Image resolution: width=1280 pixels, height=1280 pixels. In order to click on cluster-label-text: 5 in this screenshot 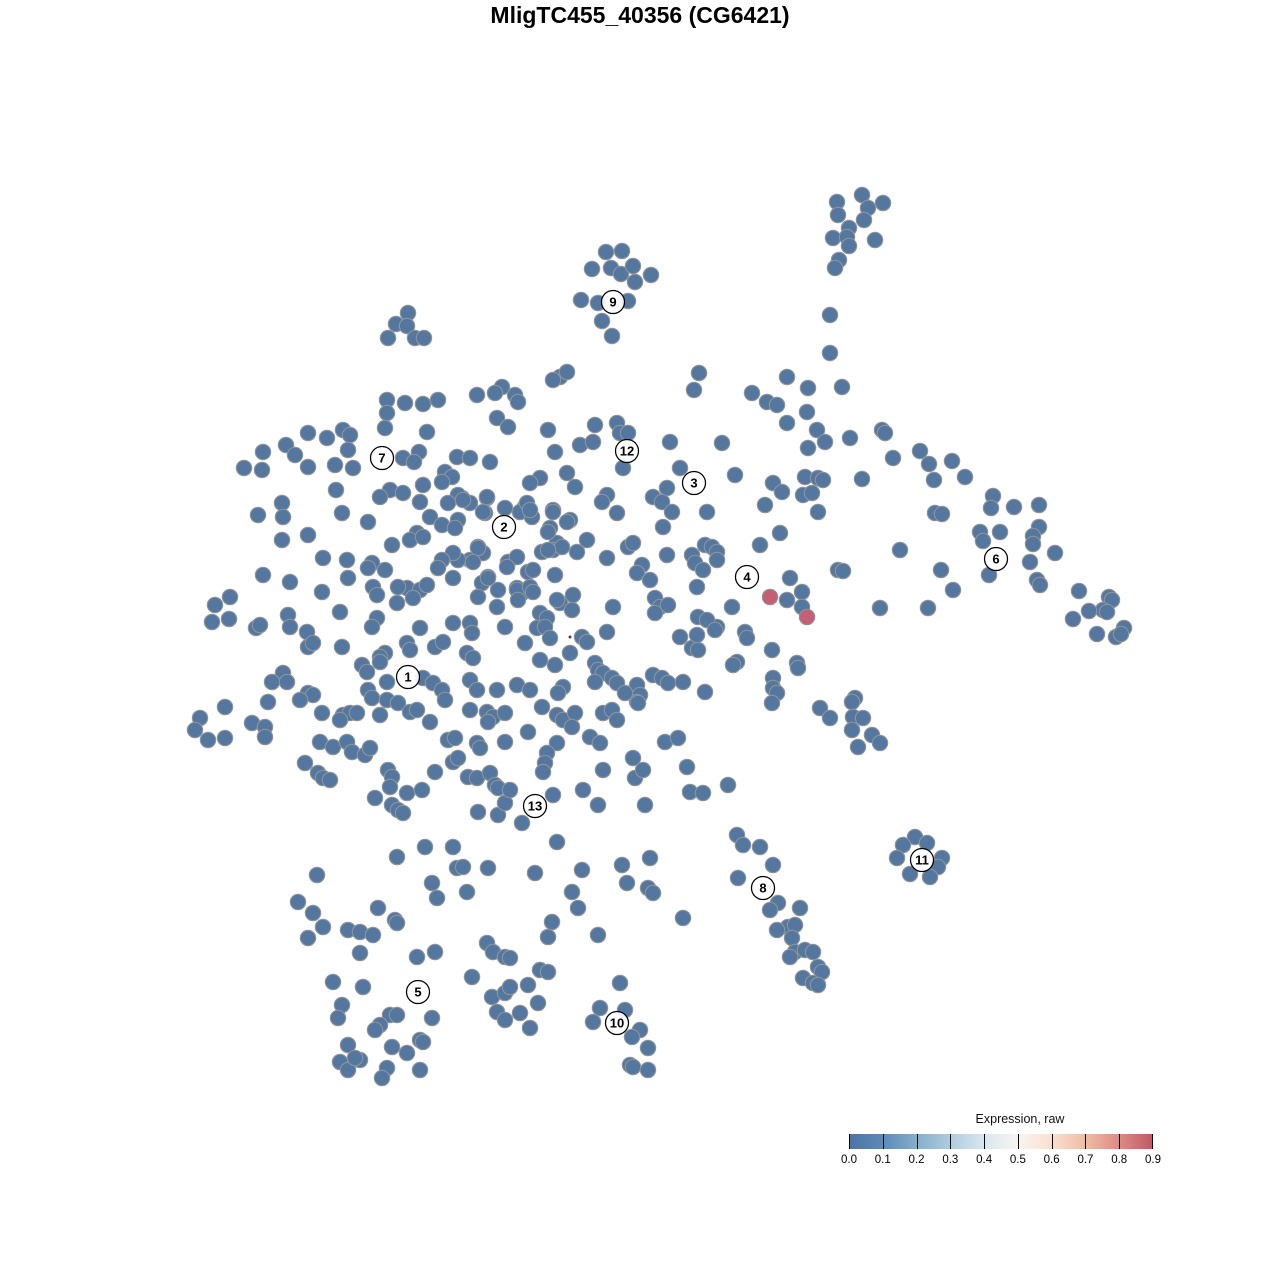, I will do `click(417, 992)`.